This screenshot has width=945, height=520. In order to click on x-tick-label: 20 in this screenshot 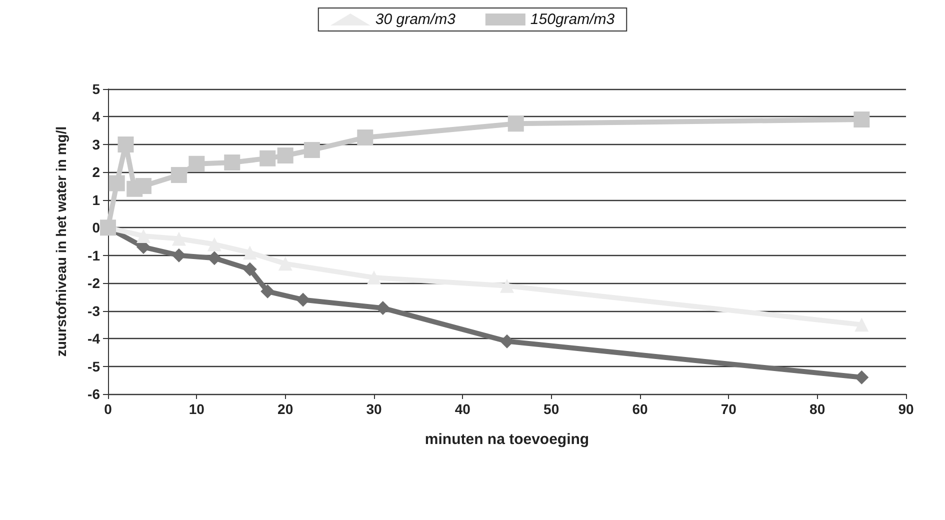, I will do `click(286, 409)`.